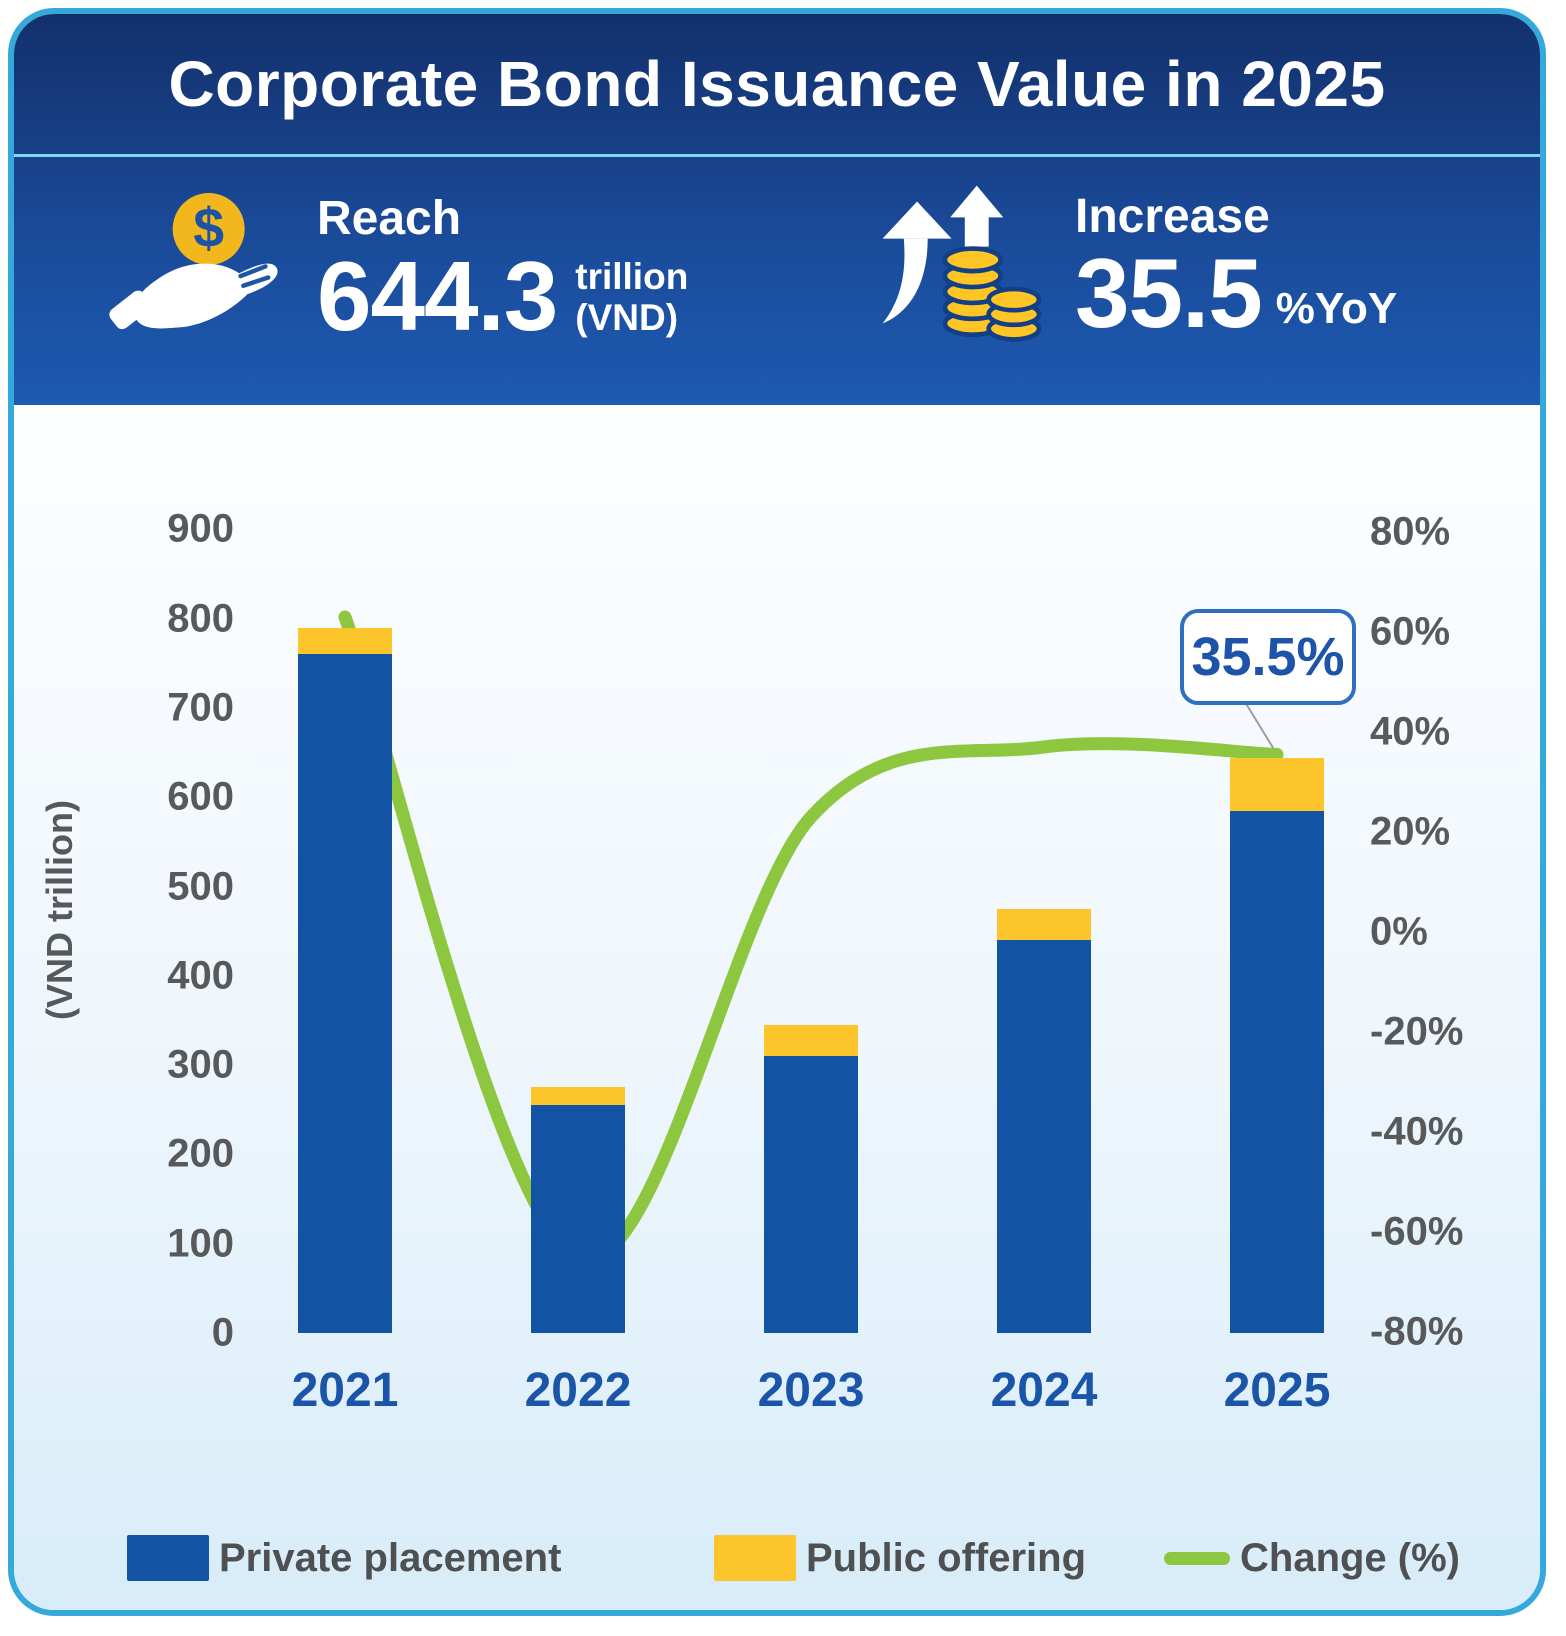 The image size is (1566, 1636). Describe the element at coordinates (1417, 1231) in the screenshot. I see `right-axis-tick: -60%` at that location.